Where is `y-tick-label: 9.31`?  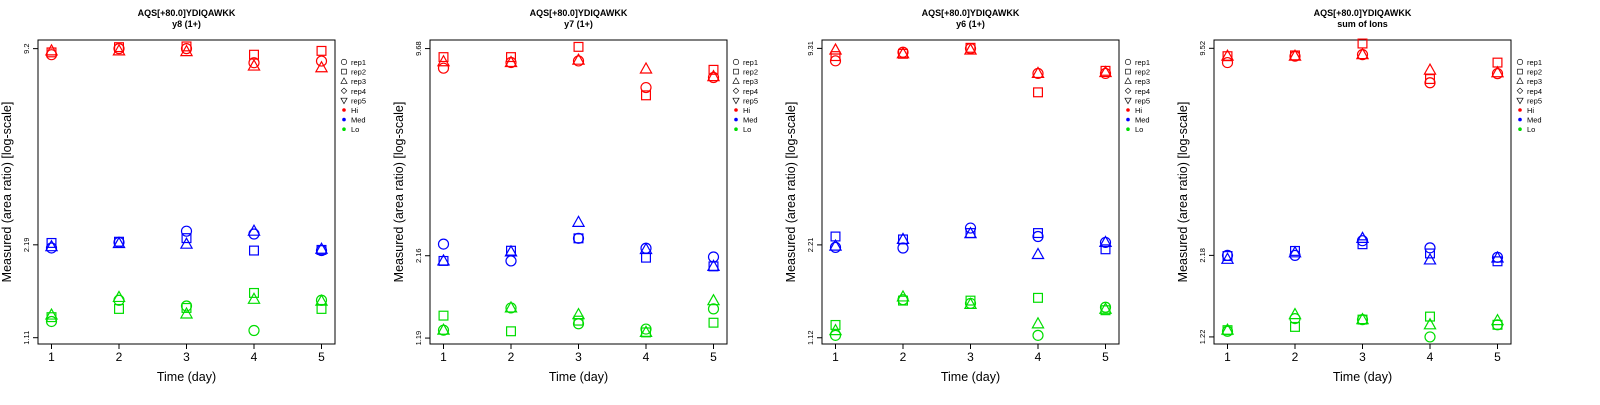 y-tick-label: 9.31 is located at coordinates (810, 48).